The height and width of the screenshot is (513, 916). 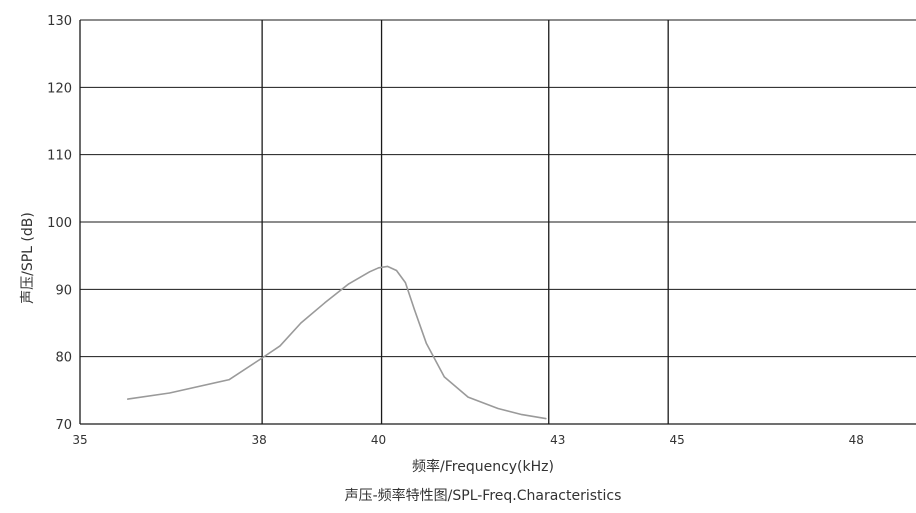 I want to click on x-tick-label: 43, so click(x=557, y=440).